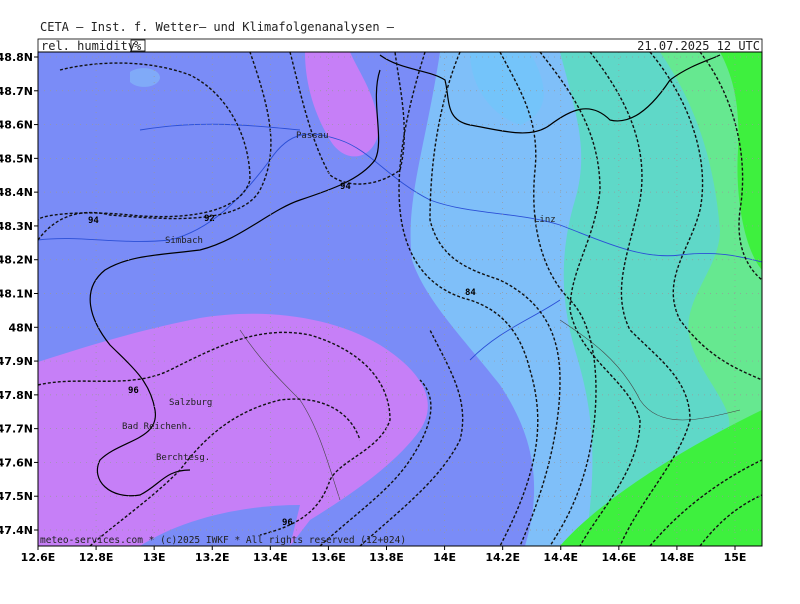 This screenshot has height=604, width=800. What do you see at coordinates (444, 557) in the screenshot?
I see `x-tick-label: 14E` at bounding box center [444, 557].